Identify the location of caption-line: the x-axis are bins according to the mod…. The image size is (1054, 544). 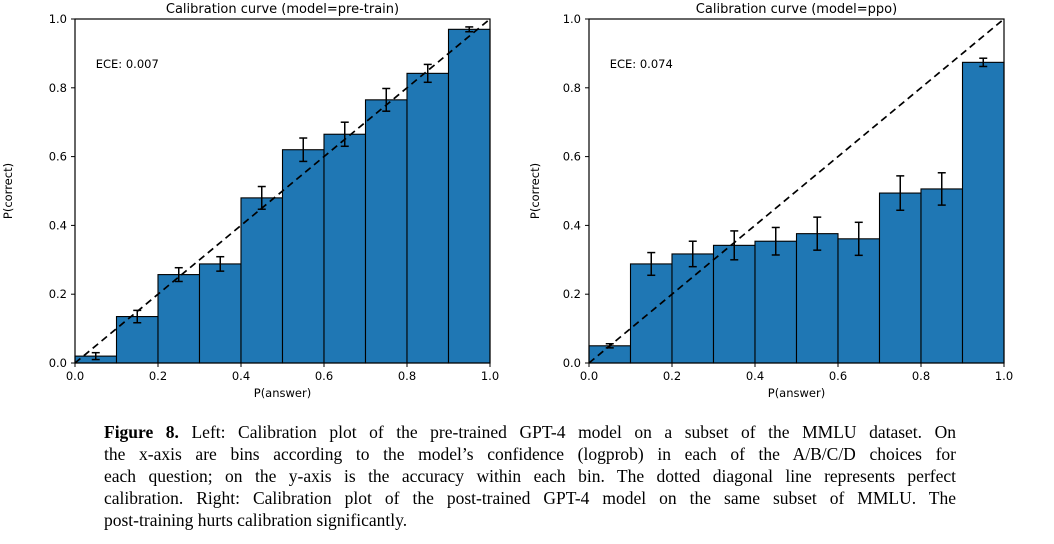
(530, 454).